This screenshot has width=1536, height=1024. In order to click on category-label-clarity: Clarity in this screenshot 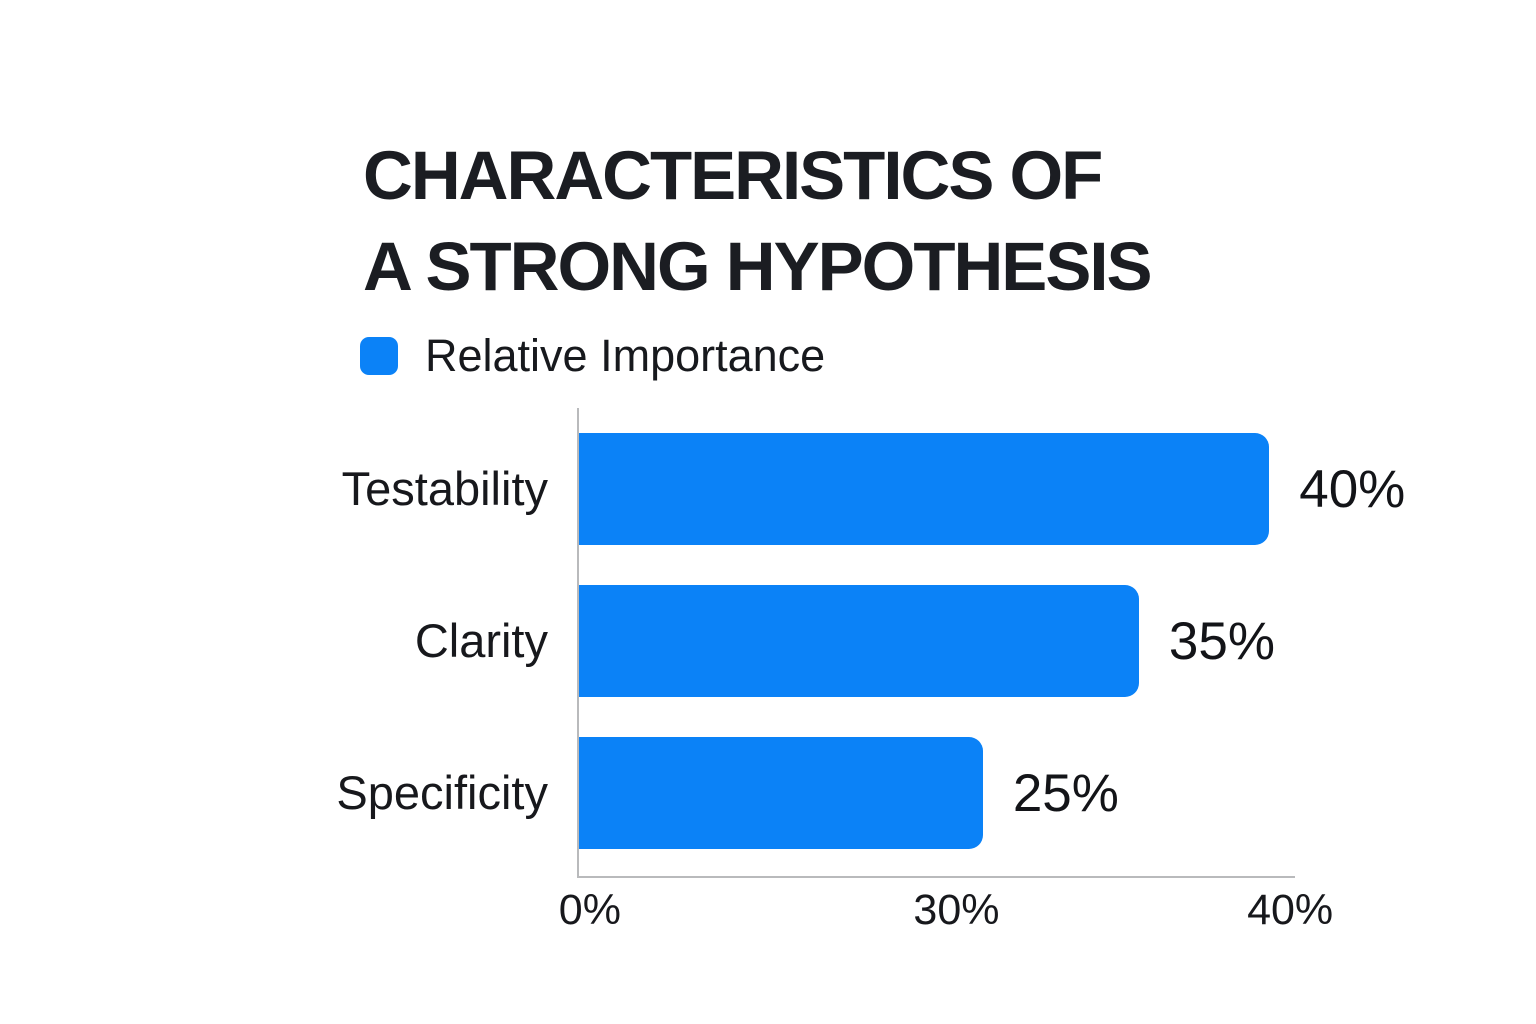, I will do `click(481, 640)`.